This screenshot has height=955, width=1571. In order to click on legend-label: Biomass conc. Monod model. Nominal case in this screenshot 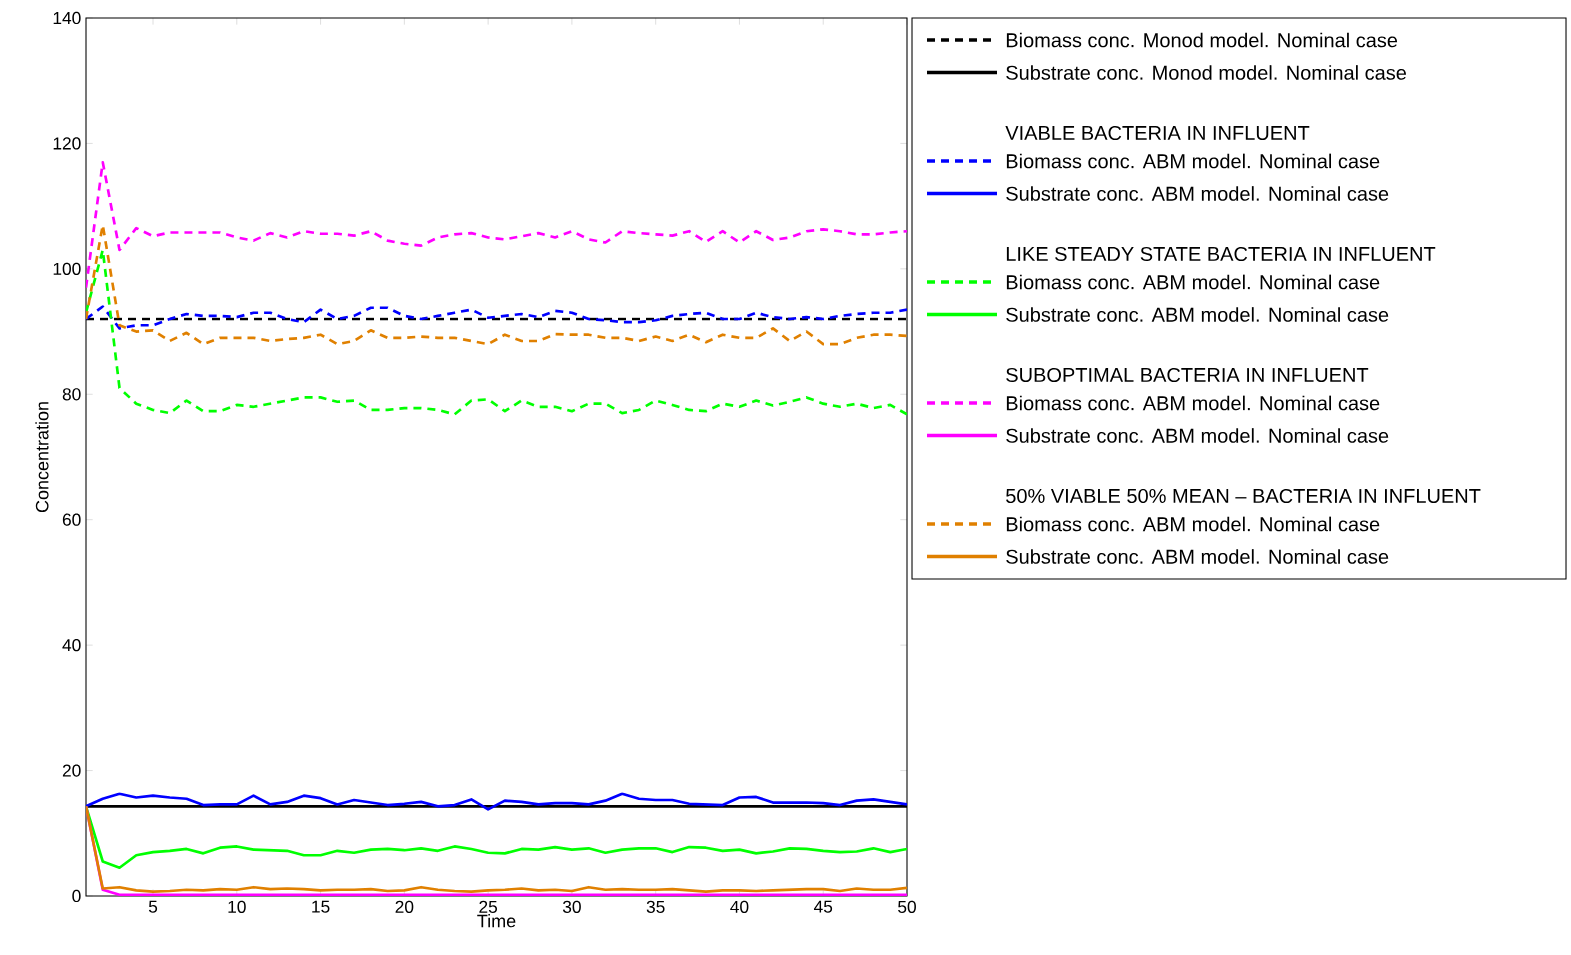, I will do `click(1202, 40)`.